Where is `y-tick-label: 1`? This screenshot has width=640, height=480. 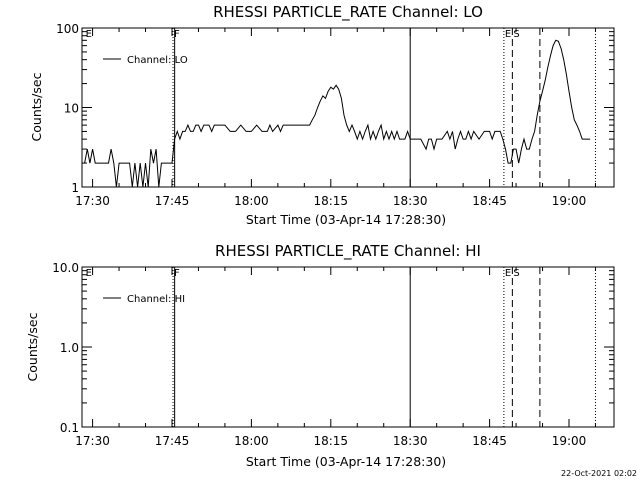
y-tick-label: 1 is located at coordinates (75, 188).